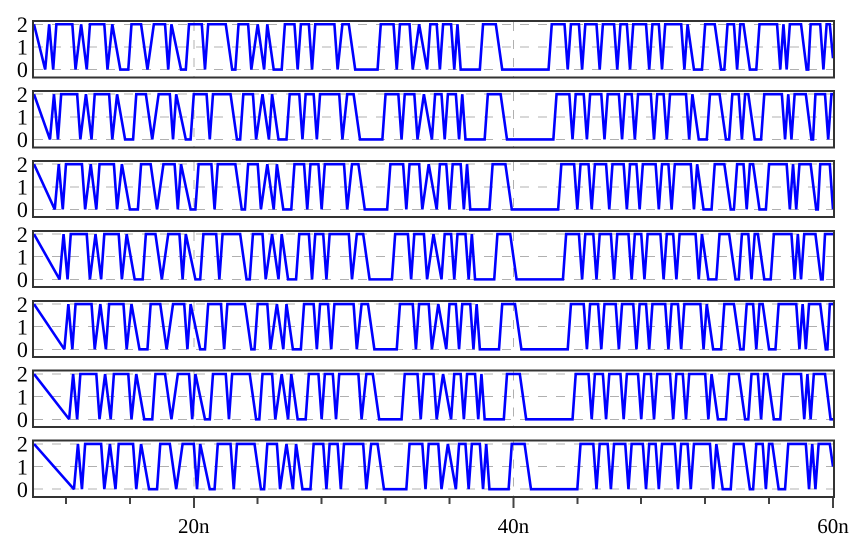  Describe the element at coordinates (833, 526) in the screenshot. I see `x-tick-label: 60n` at that location.